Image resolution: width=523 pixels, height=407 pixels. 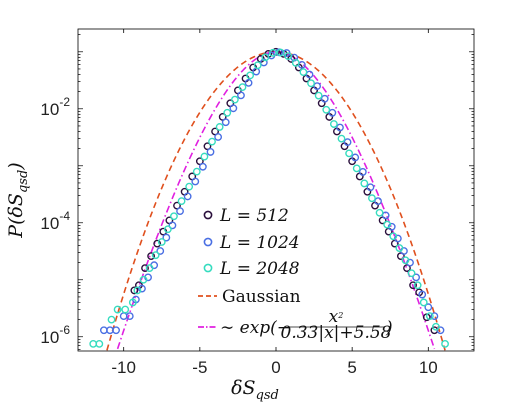 What do you see at coordinates (55, 107) in the screenshot?
I see `y-tick-label: 10⁻²` at bounding box center [55, 107].